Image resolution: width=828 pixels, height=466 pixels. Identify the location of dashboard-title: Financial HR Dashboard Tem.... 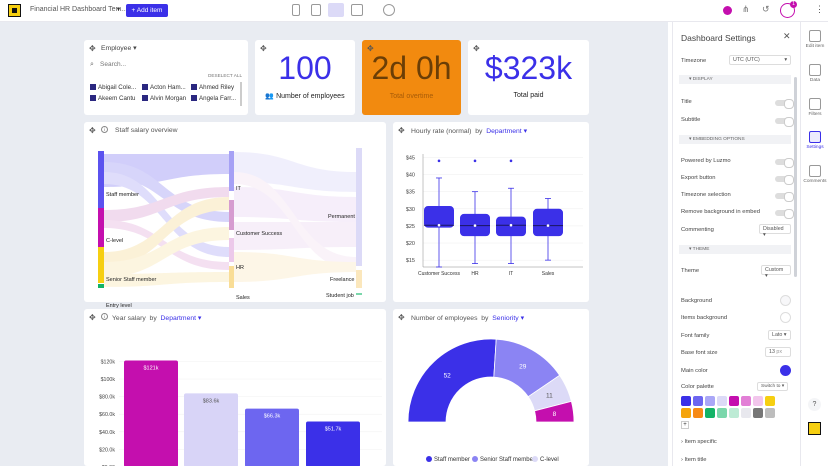
(79, 9).